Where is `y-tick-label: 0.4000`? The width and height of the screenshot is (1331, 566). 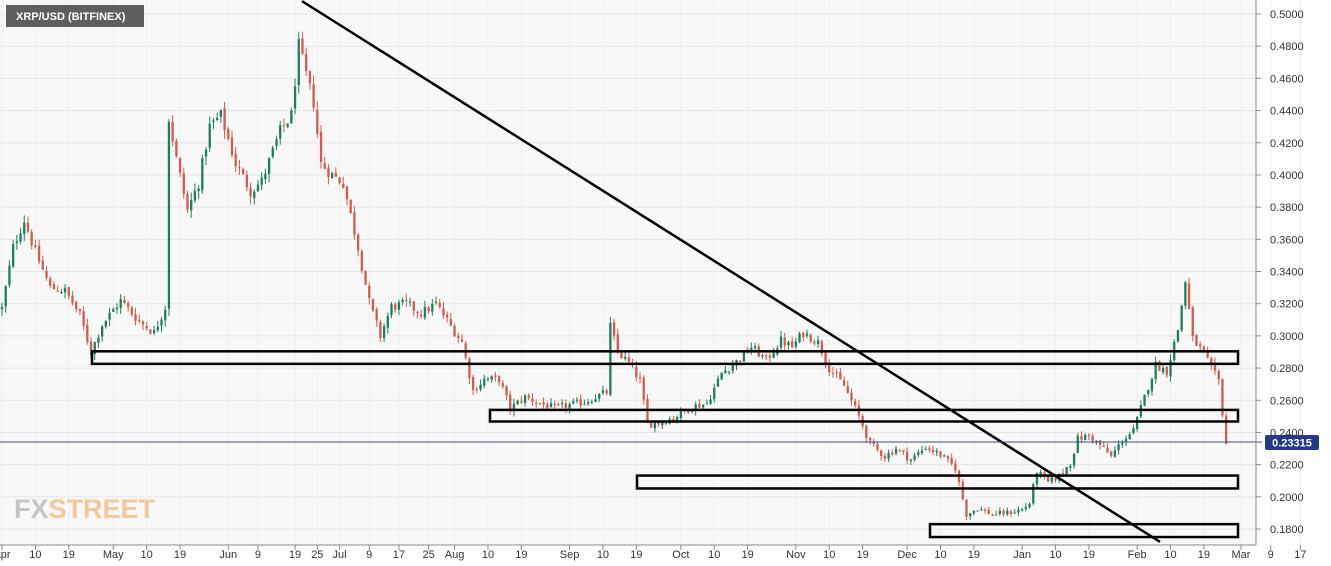
y-tick-label: 0.4000 is located at coordinates (1287, 176).